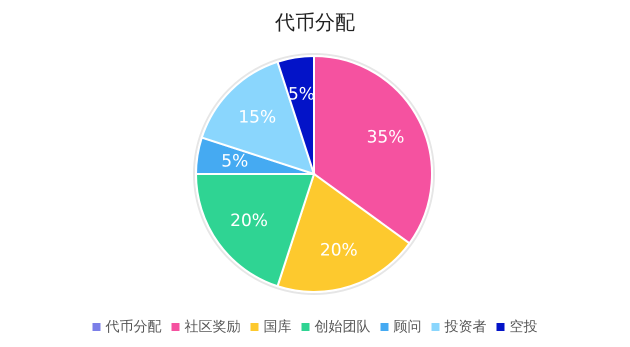  I want to click on legend-label: 空投, so click(524, 327).